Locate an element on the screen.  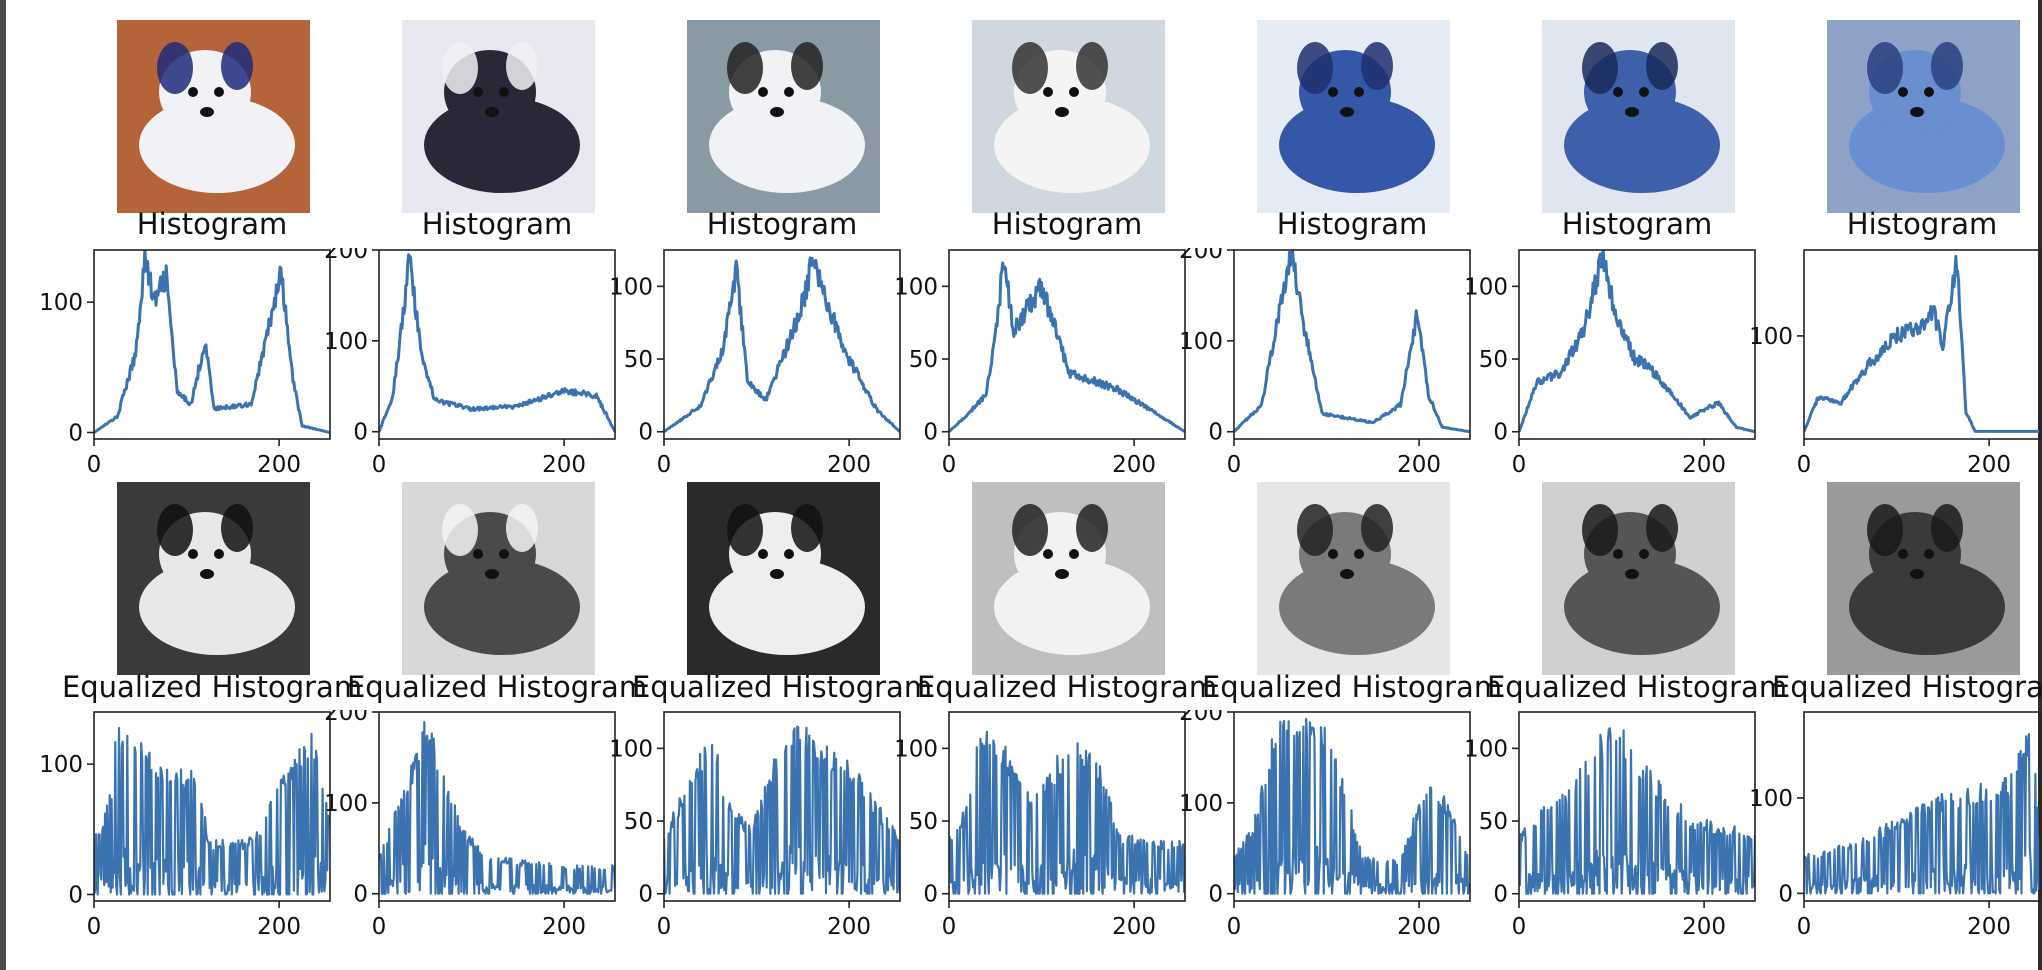
equalized-histogram-plot-4: 0 50 100 0 200 is located at coordinates (1038, 831).